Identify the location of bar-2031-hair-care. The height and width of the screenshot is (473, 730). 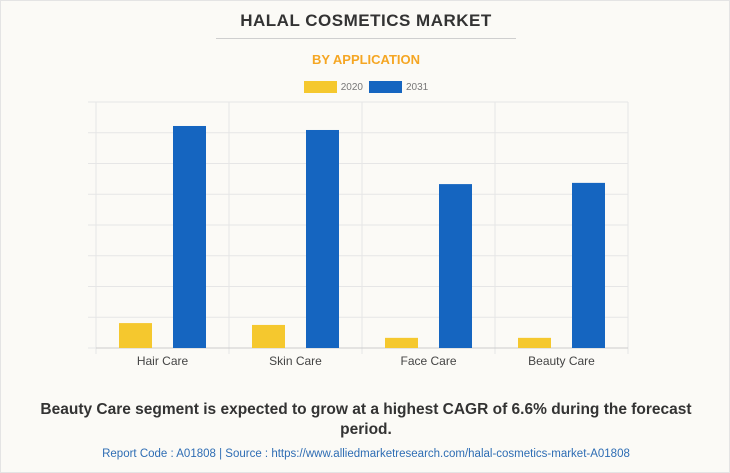
(189, 236).